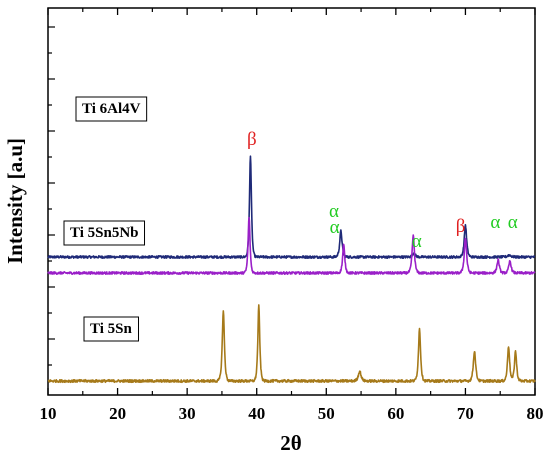  Describe the element at coordinates (291, 443) in the screenshot. I see `x-axis-label: 2θ` at that location.